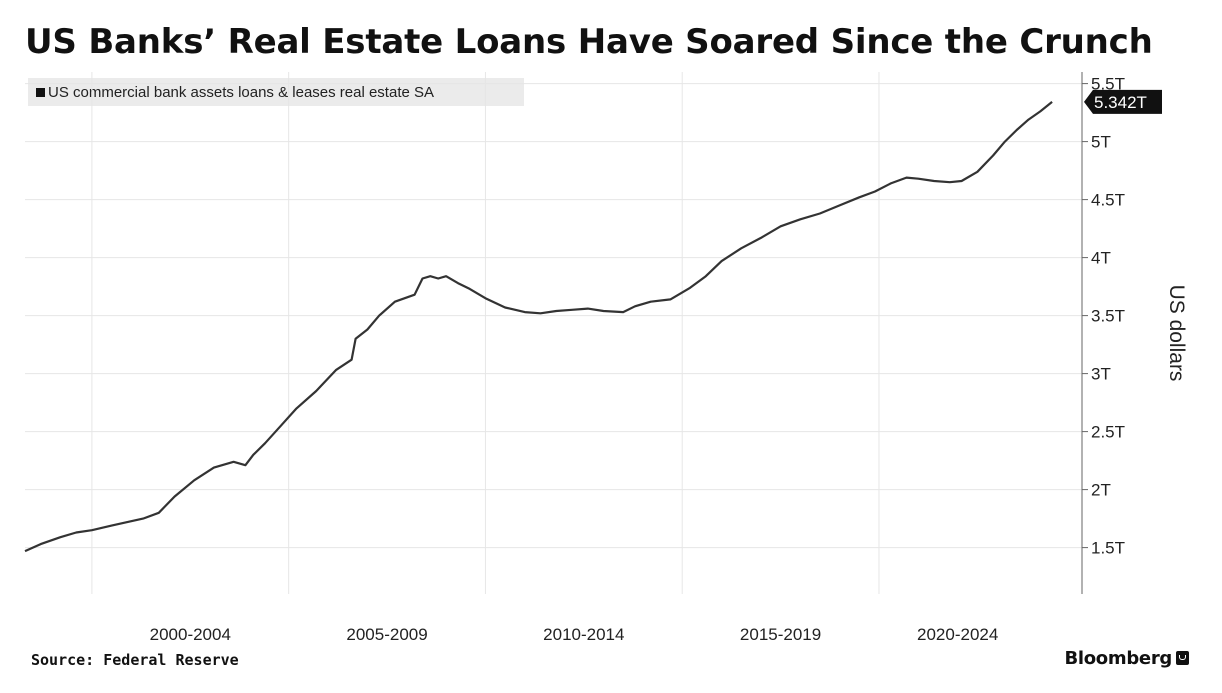 This screenshot has width=1222, height=693. I want to click on x-tick-label: 2020-2024, so click(957, 634).